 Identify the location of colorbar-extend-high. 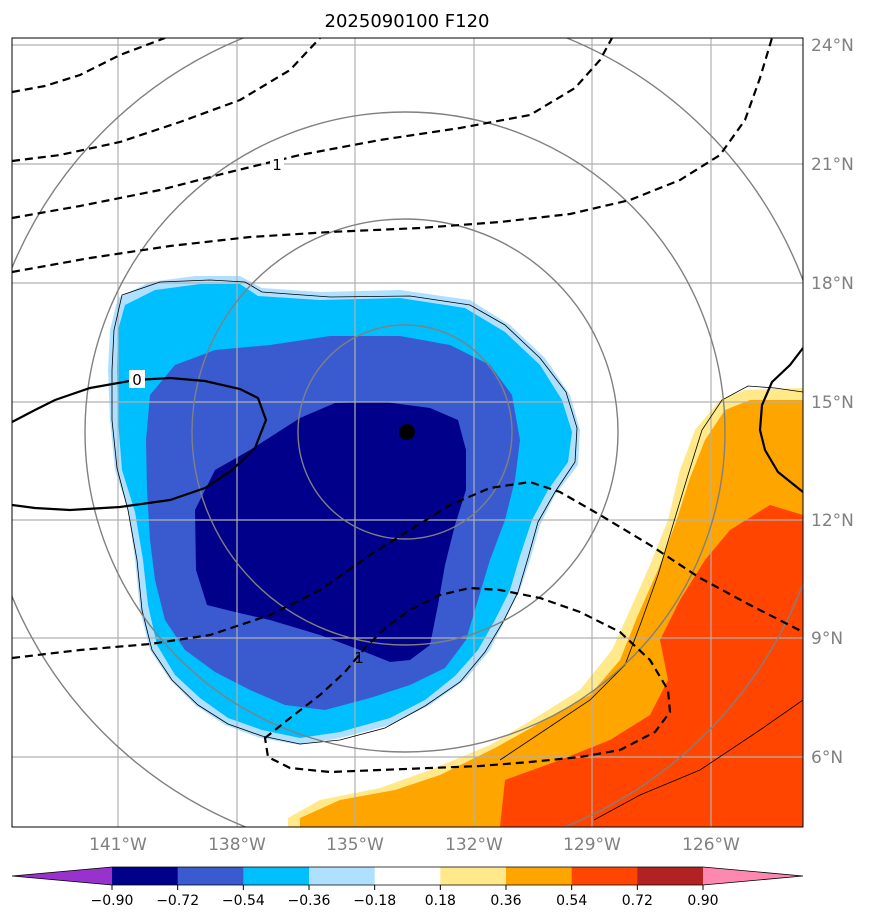
(753, 876).